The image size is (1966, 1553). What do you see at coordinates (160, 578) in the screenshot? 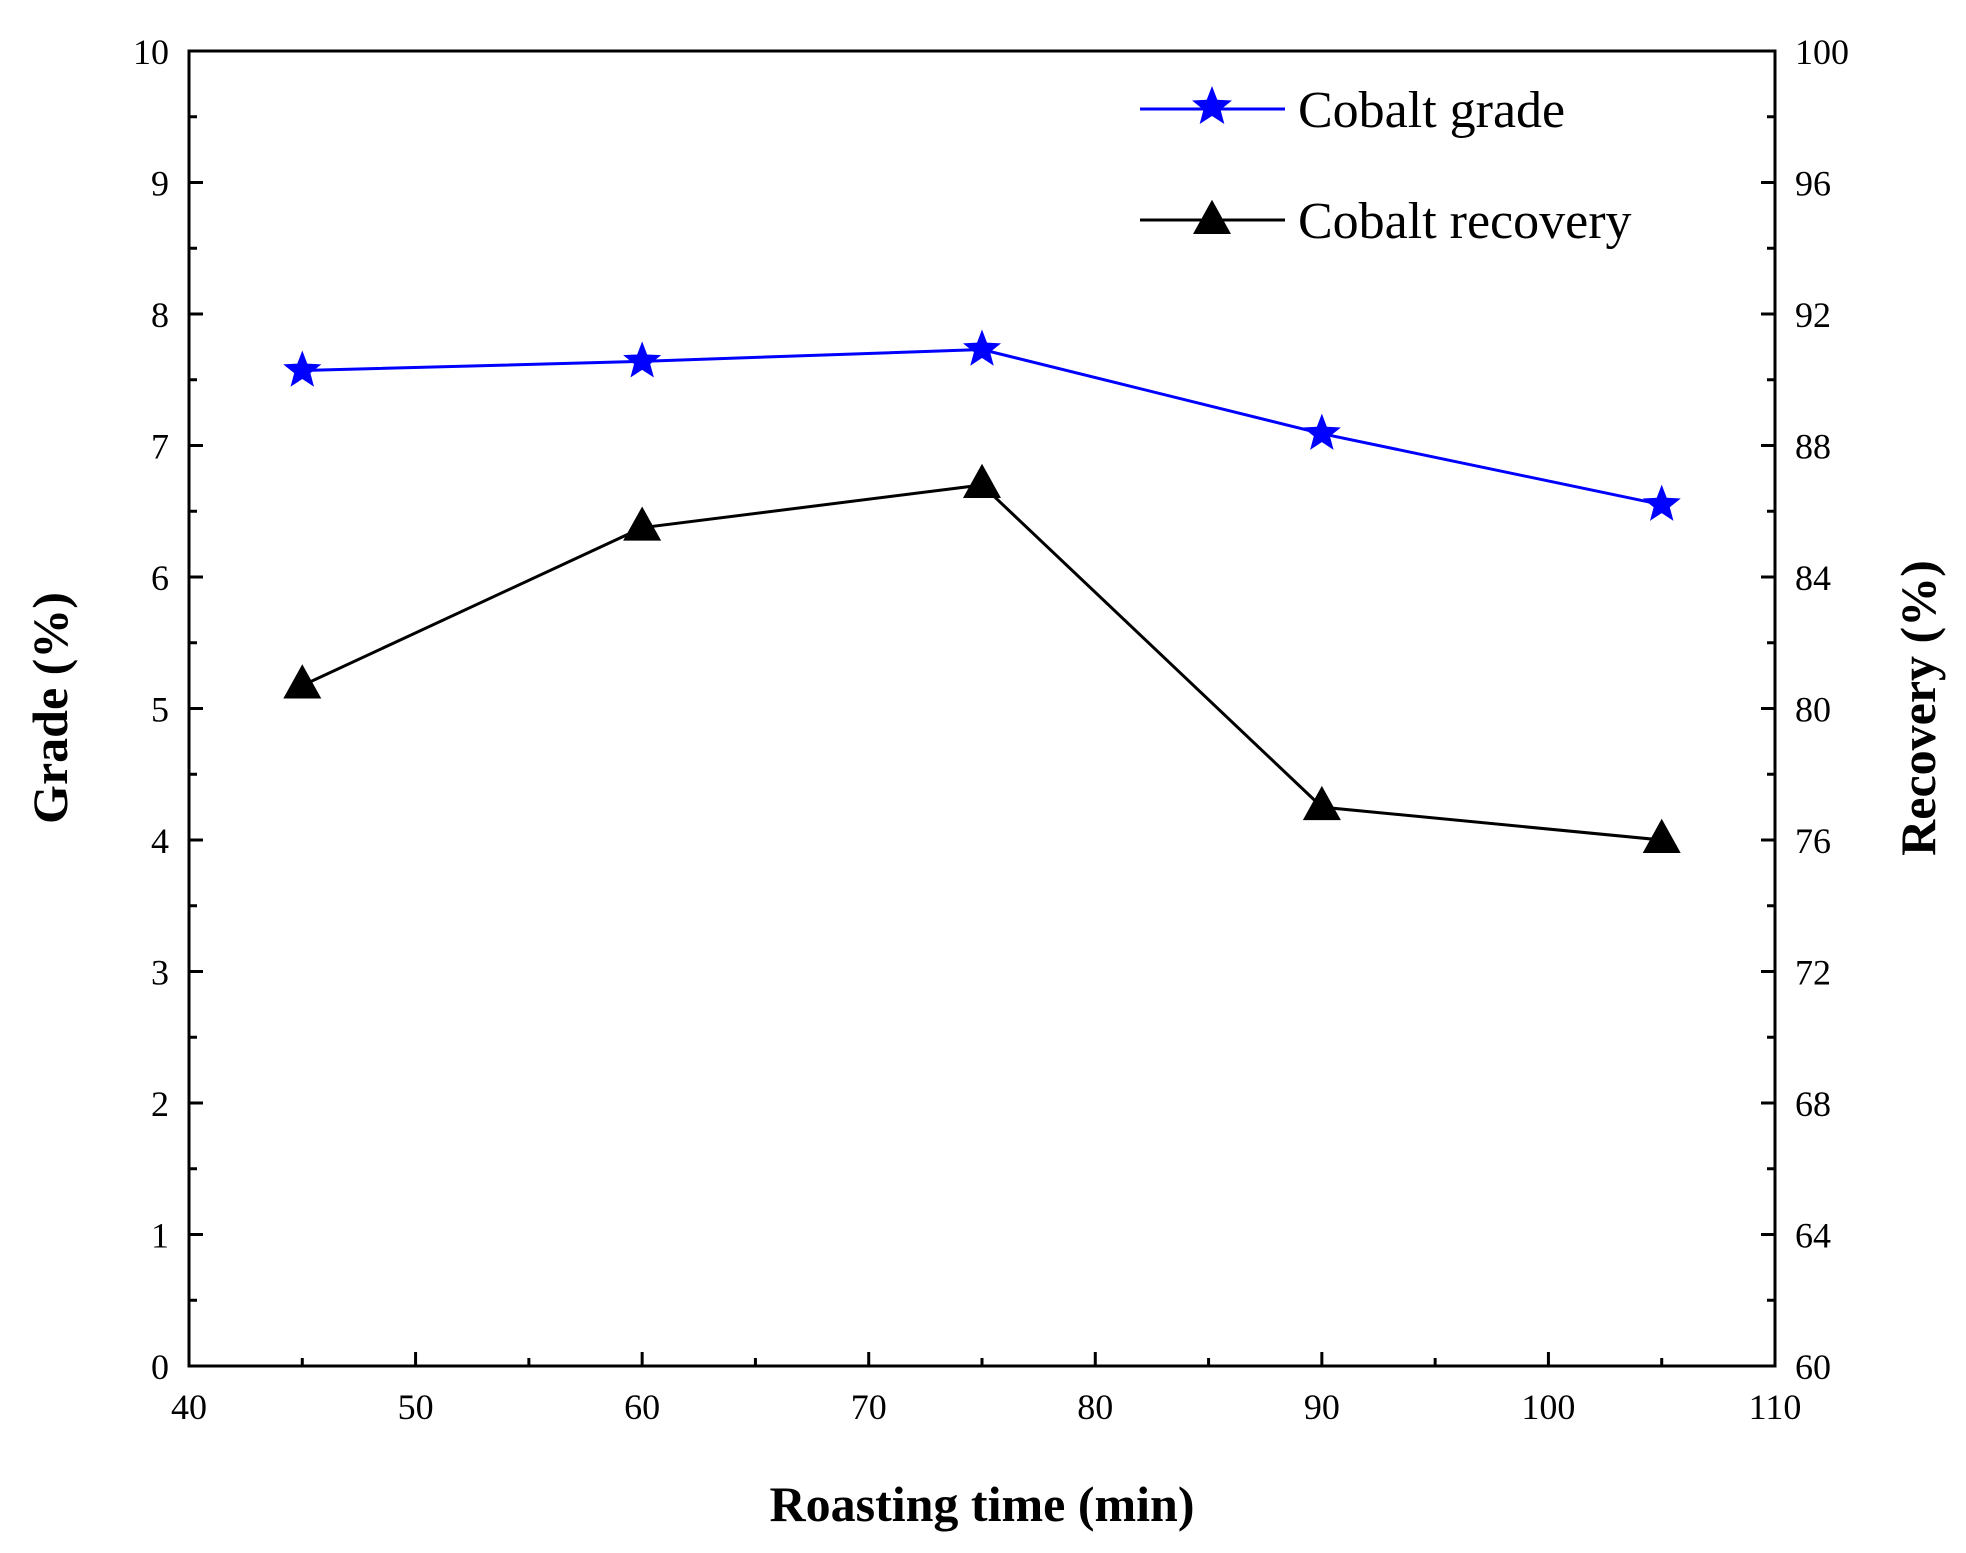
I see `y-left-tick-label: 6` at bounding box center [160, 578].